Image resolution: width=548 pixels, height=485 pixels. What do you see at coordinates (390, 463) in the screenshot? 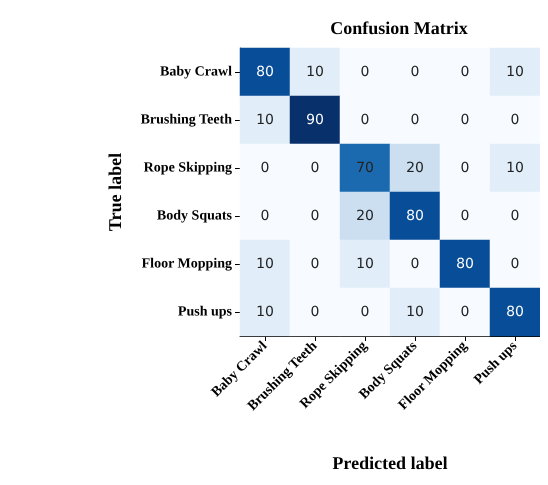
I see `x-axis-title: Predicted label` at bounding box center [390, 463].